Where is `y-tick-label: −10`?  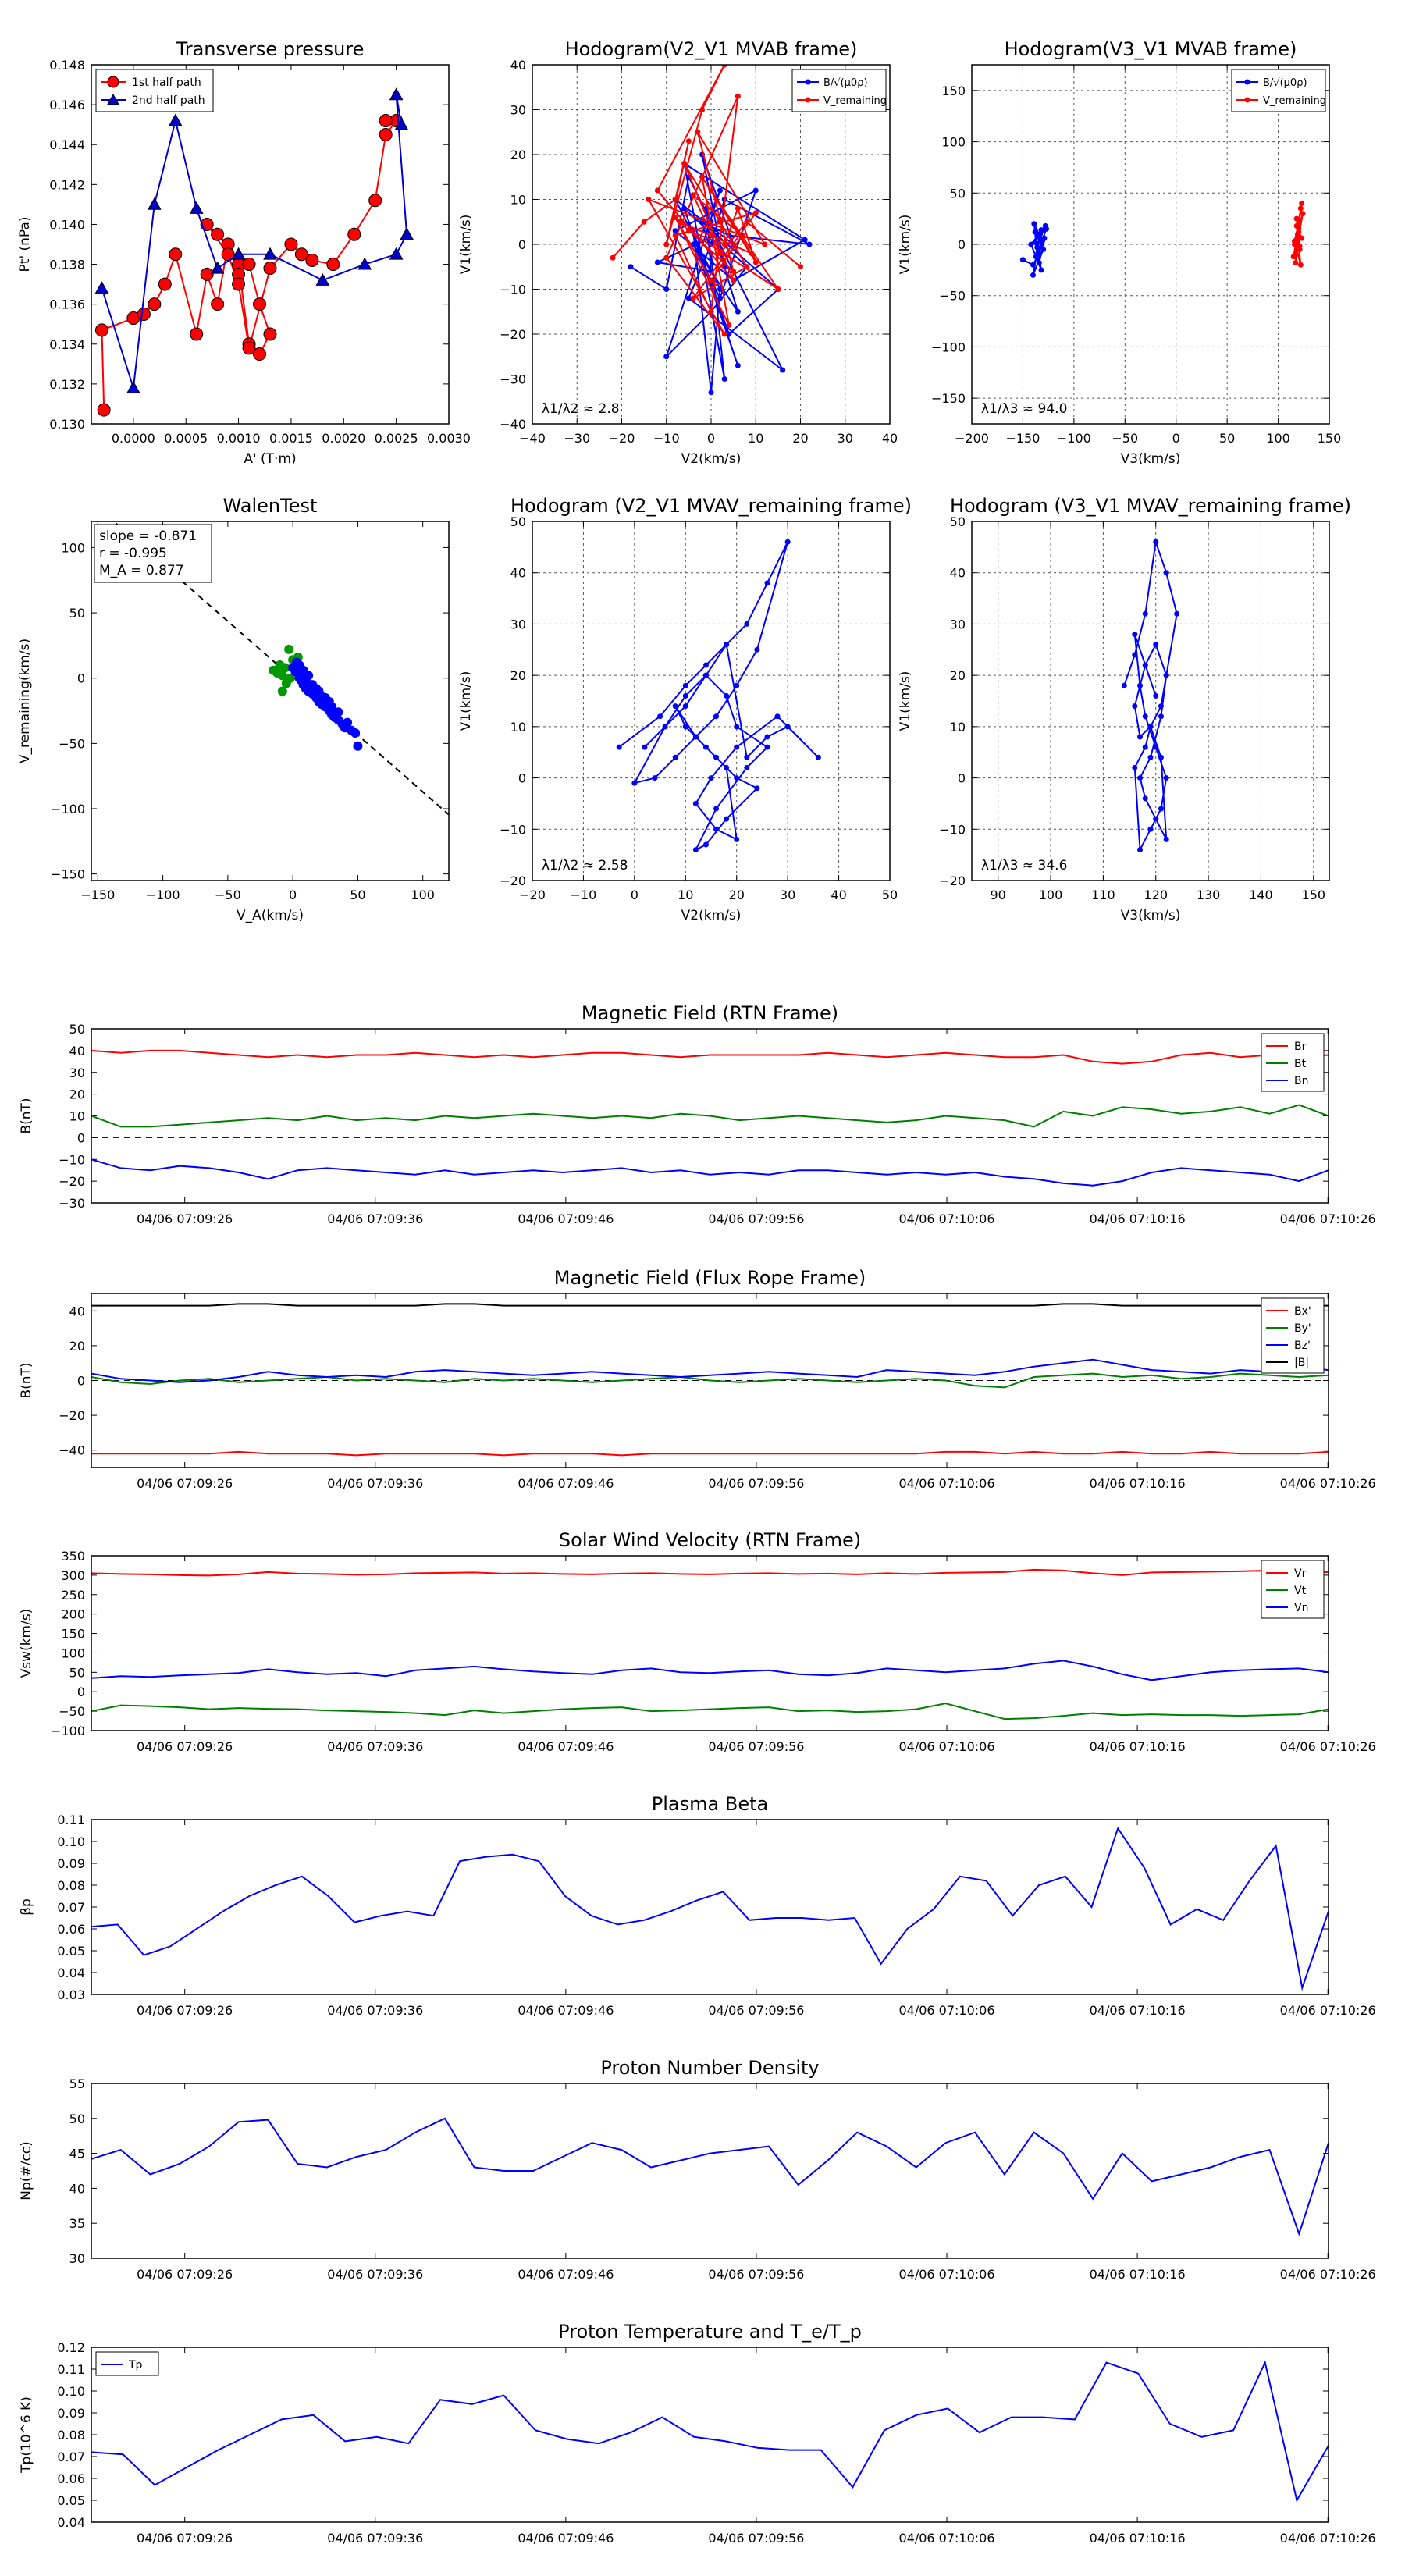
y-tick-label: −10 is located at coordinates (513, 829).